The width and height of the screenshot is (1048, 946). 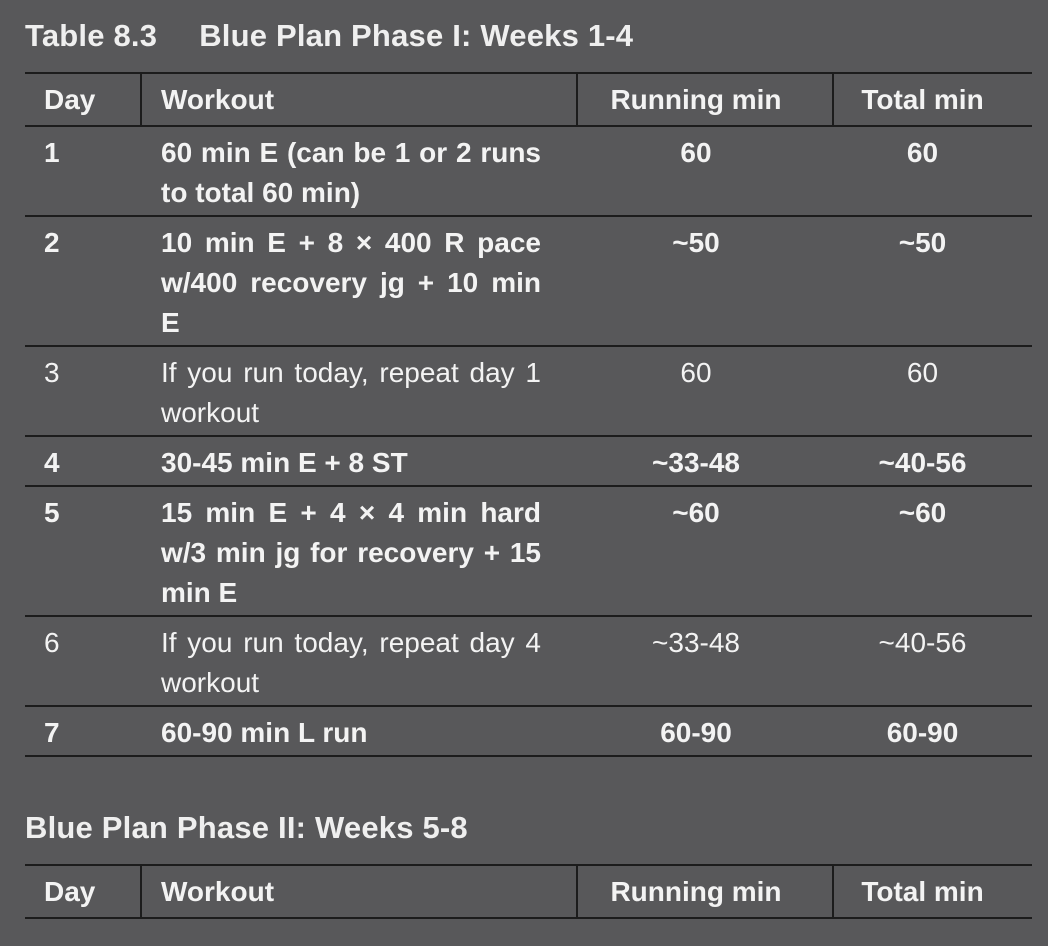 What do you see at coordinates (52, 242) in the screenshot?
I see `cell-day: 2` at bounding box center [52, 242].